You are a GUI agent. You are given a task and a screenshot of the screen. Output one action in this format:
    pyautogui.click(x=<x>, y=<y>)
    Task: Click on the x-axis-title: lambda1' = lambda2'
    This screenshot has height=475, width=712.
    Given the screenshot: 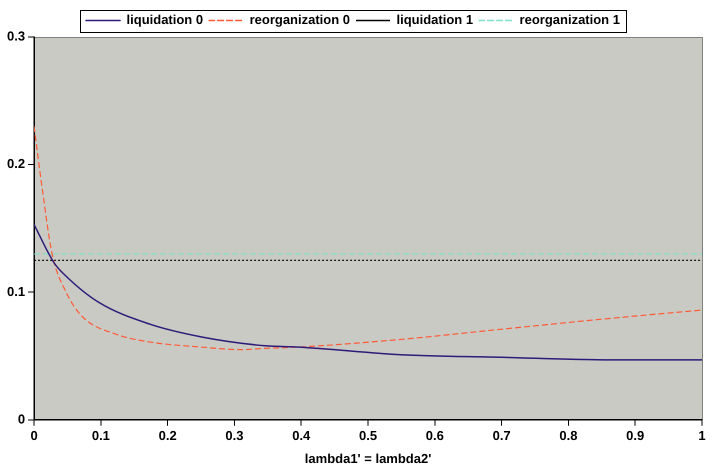 What is the action you would take?
    pyautogui.click(x=368, y=458)
    